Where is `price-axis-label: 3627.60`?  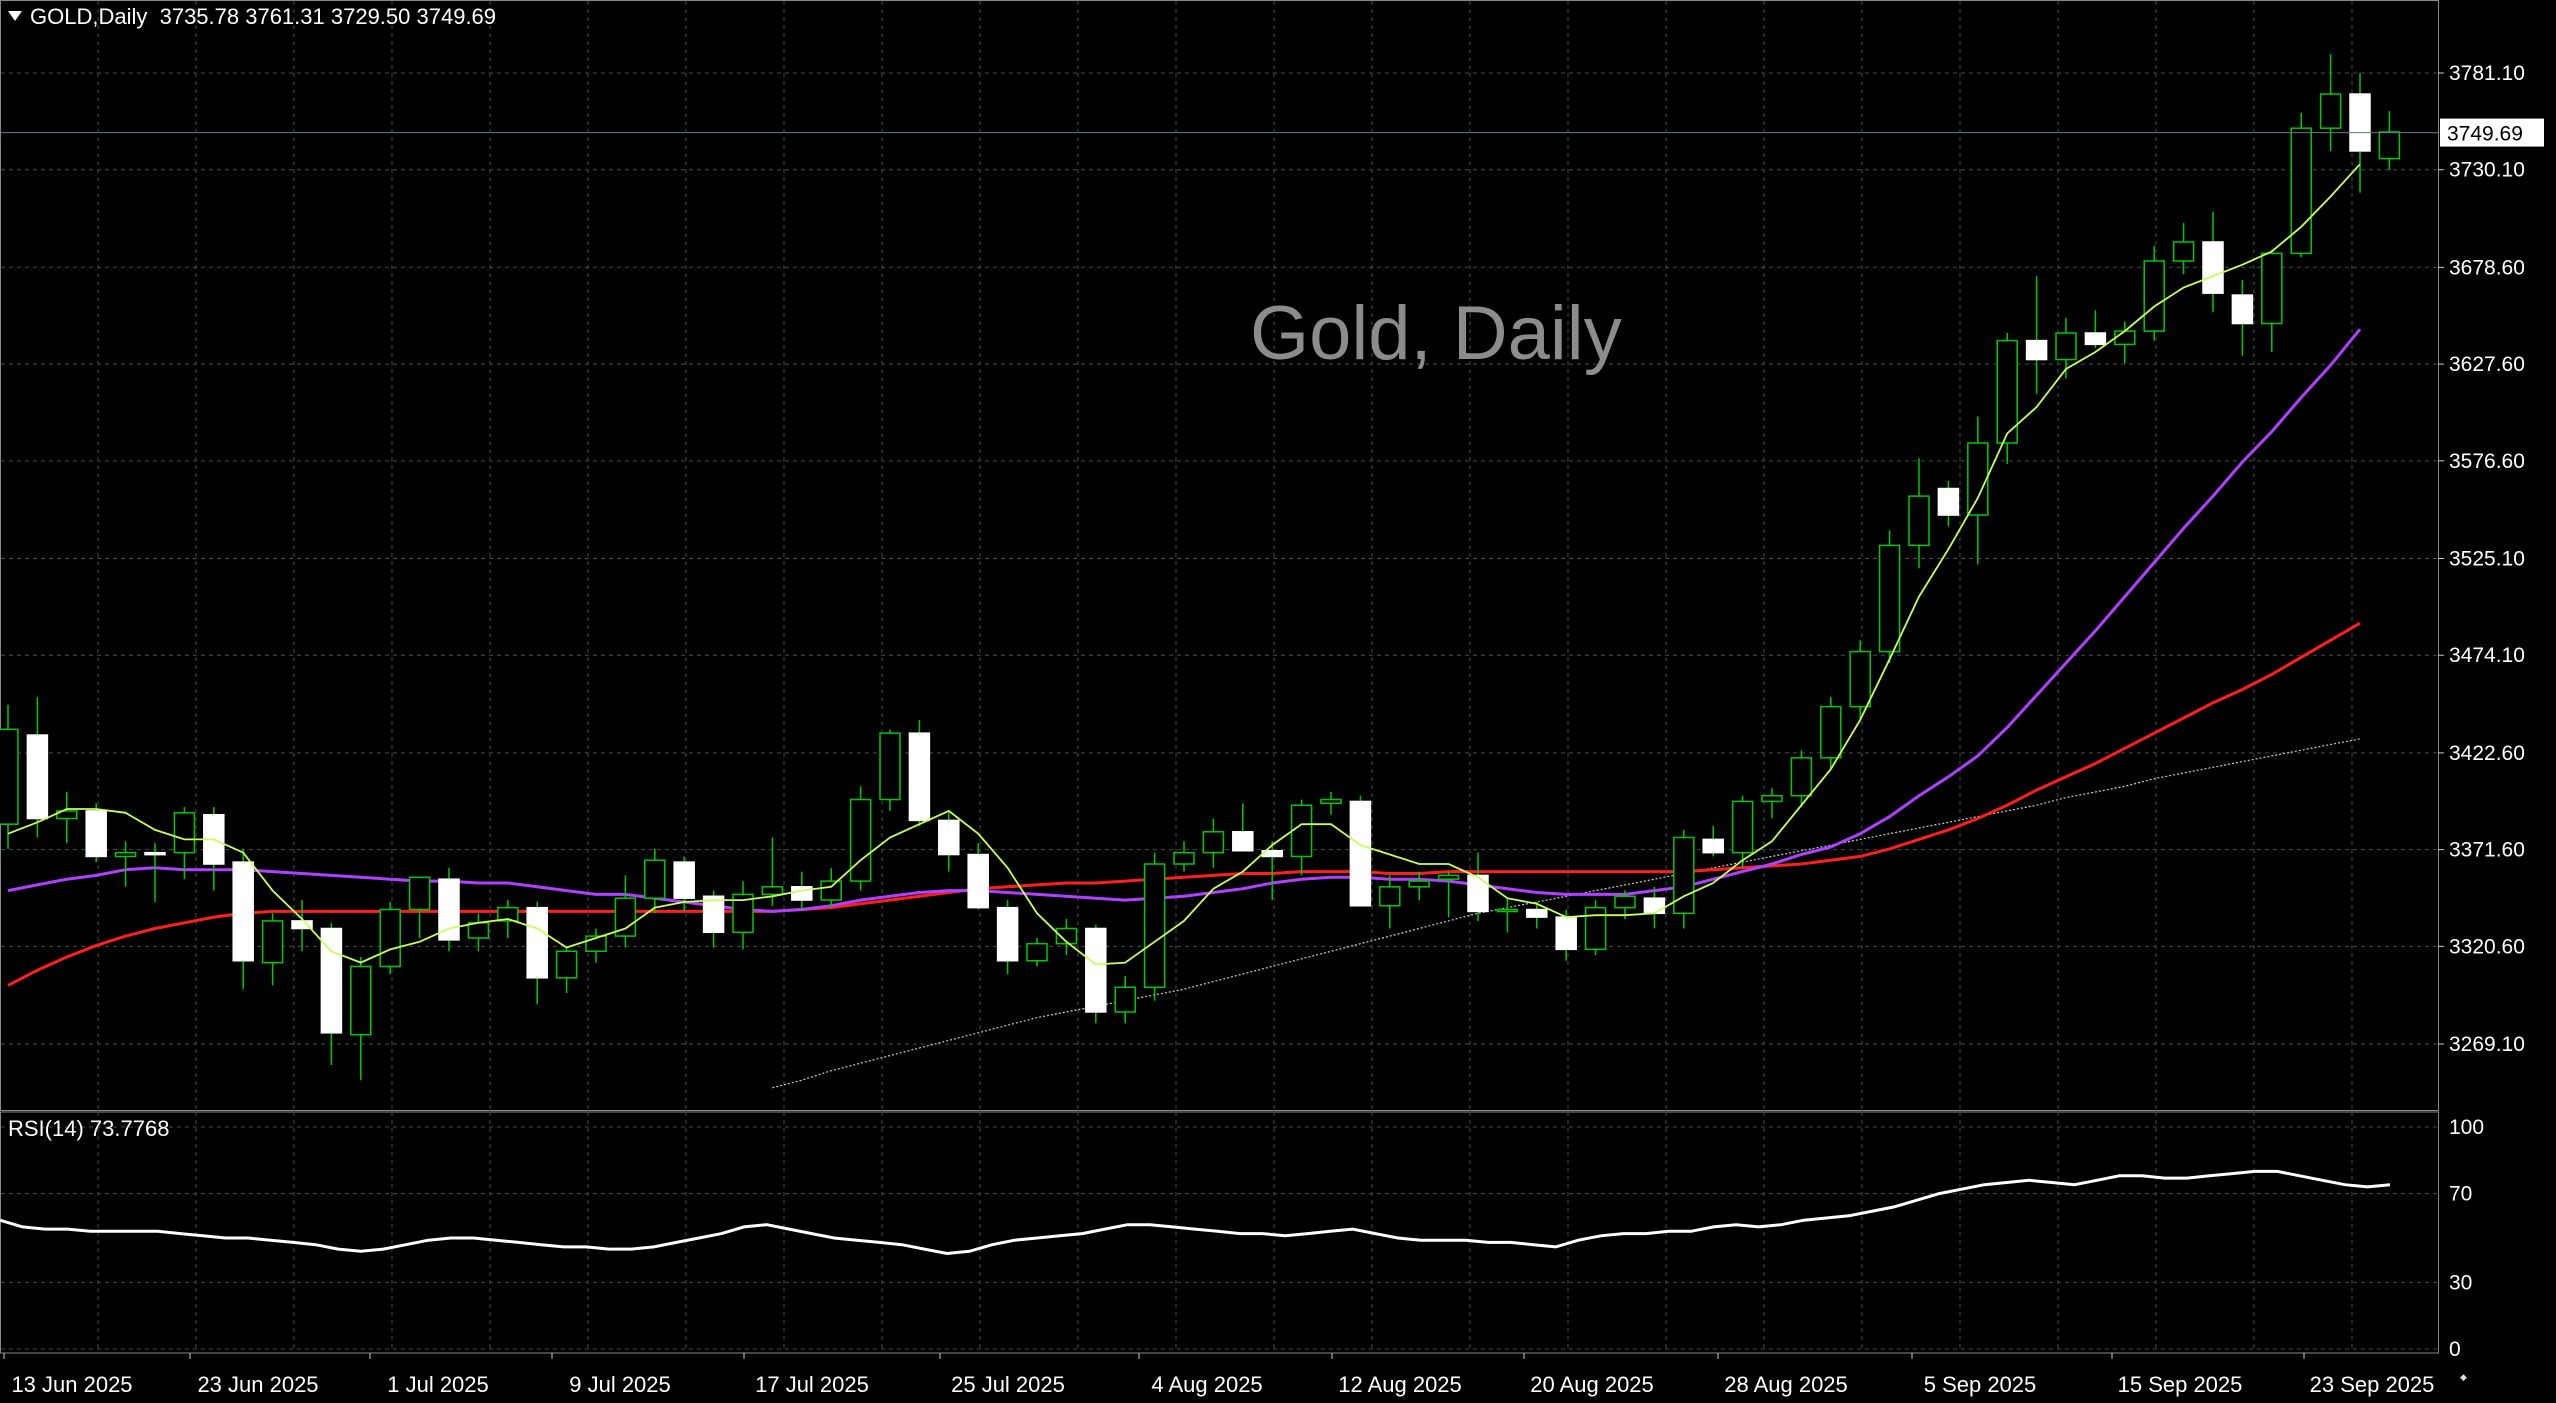 price-axis-label: 3627.60 is located at coordinates (2487, 364).